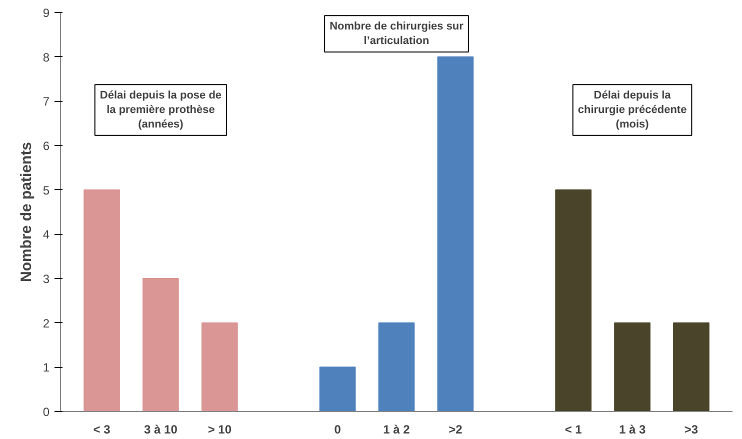 This screenshot has height=439, width=742. Describe the element at coordinates (102, 429) in the screenshot. I see `x-tick-label: < 3` at that location.